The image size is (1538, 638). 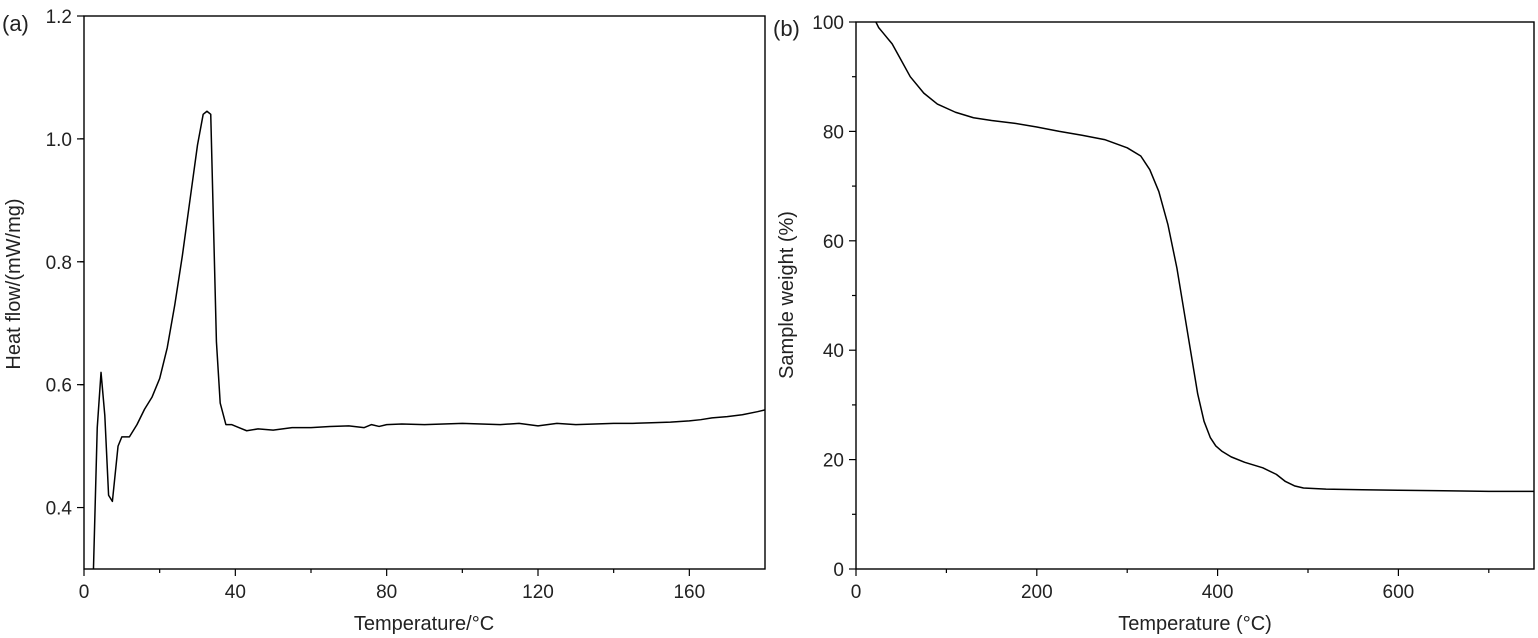 I want to click on b-x-tick-label: 400, so click(x=1218, y=592).